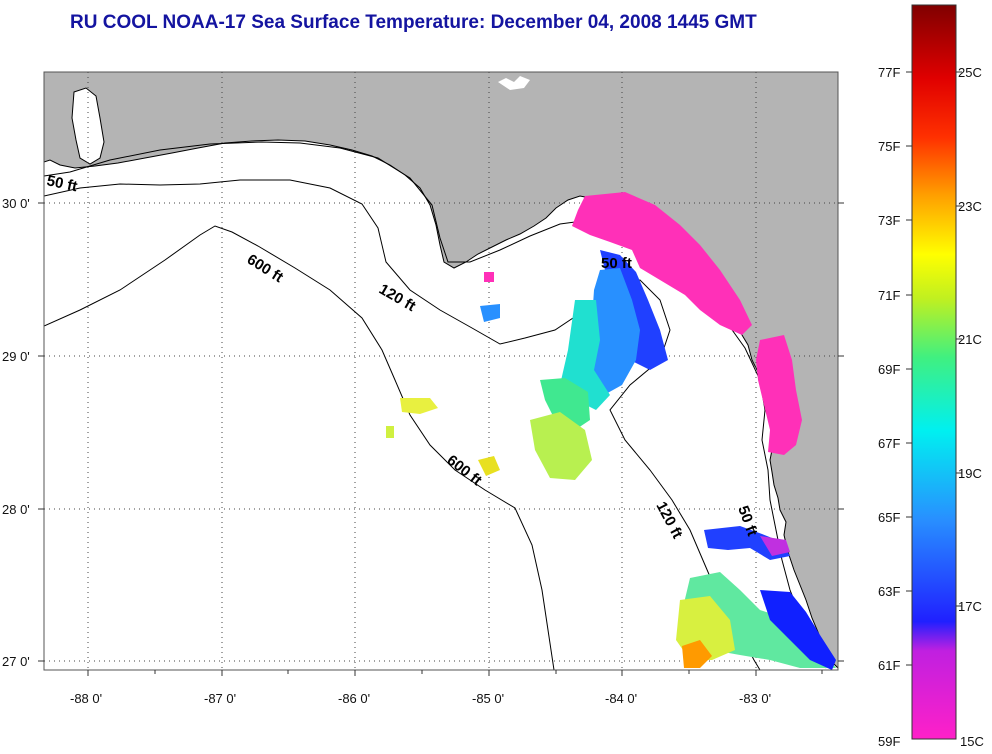  I want to click on colorbar-c-label: 23C, so click(970, 206).